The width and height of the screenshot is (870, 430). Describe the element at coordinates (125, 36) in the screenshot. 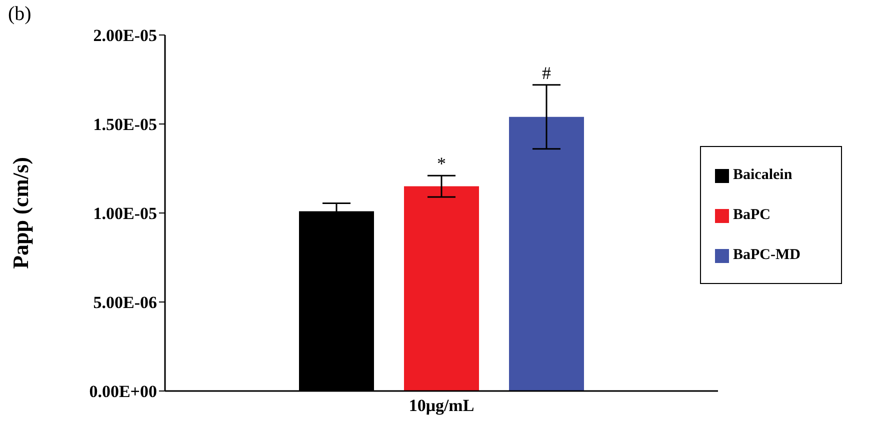

I see `y-tick-label: 2.00E-05` at that location.